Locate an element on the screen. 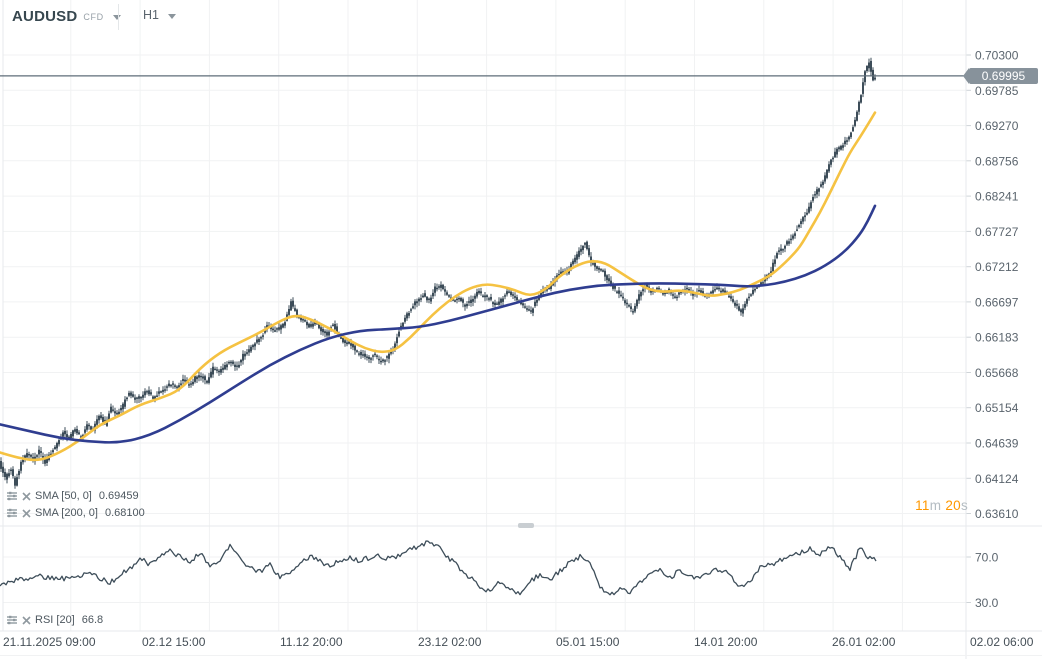 The image size is (1042, 659). timeframe-selector: H1 is located at coordinates (159, 15).